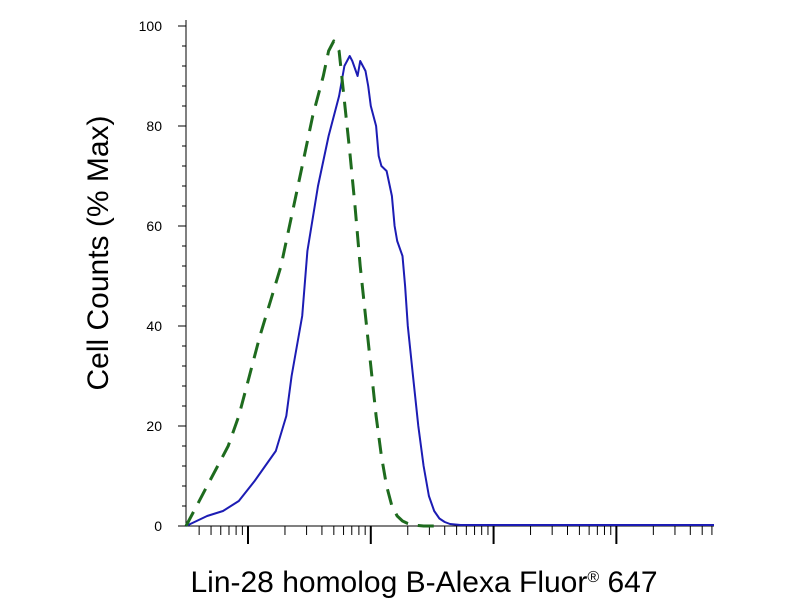  Describe the element at coordinates (388, 582) in the screenshot. I see `x-axis-title-main: Lin-28 homolog B-Alexa Fluor` at that location.